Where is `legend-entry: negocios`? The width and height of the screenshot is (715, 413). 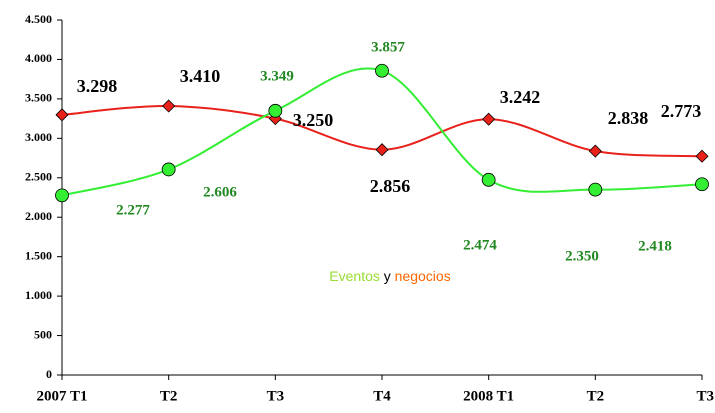 legend-entry: negocios is located at coordinates (423, 276).